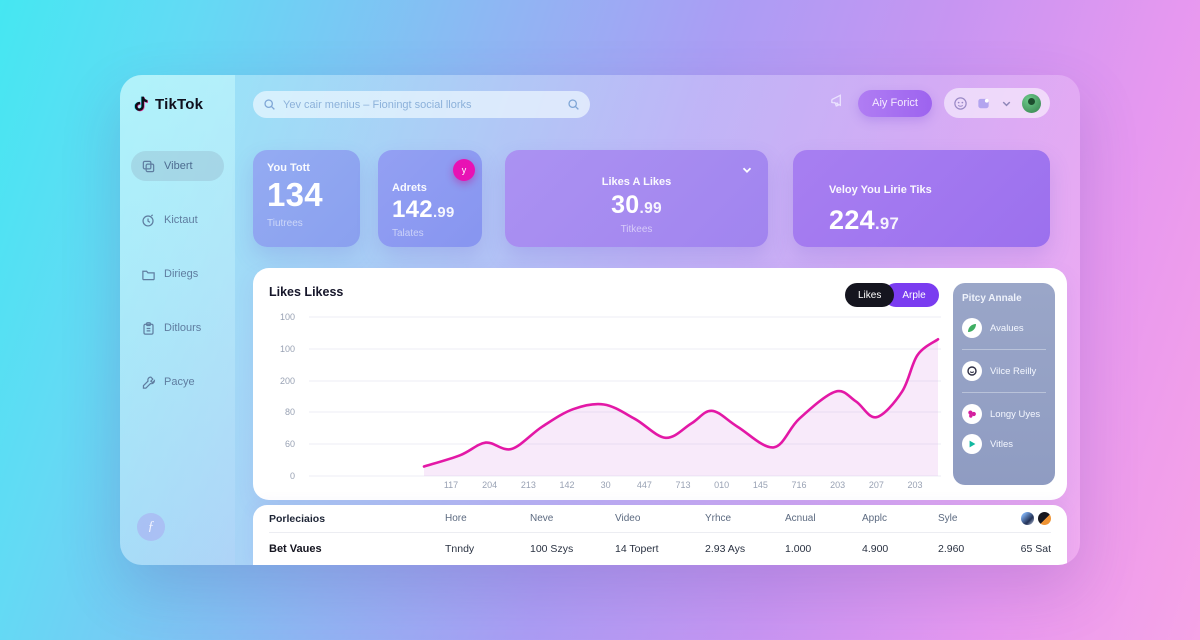 This screenshot has height=640, width=1200. What do you see at coordinates (289, 444) in the screenshot?
I see `y-tick-label: 60` at bounding box center [289, 444].